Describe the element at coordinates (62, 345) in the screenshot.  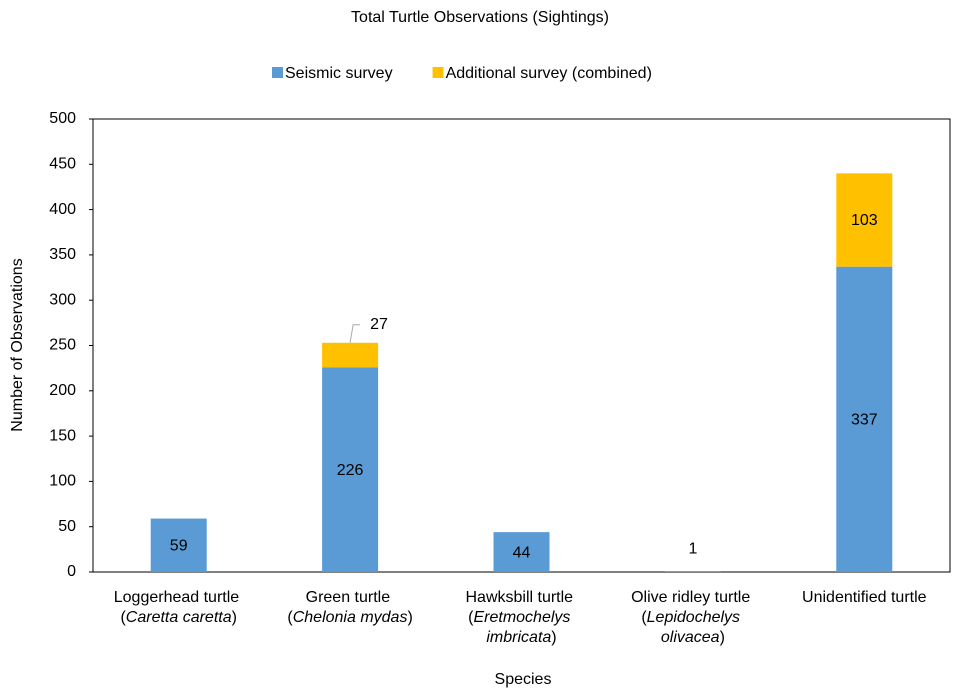
I see `y-tick-label: 250` at that location.